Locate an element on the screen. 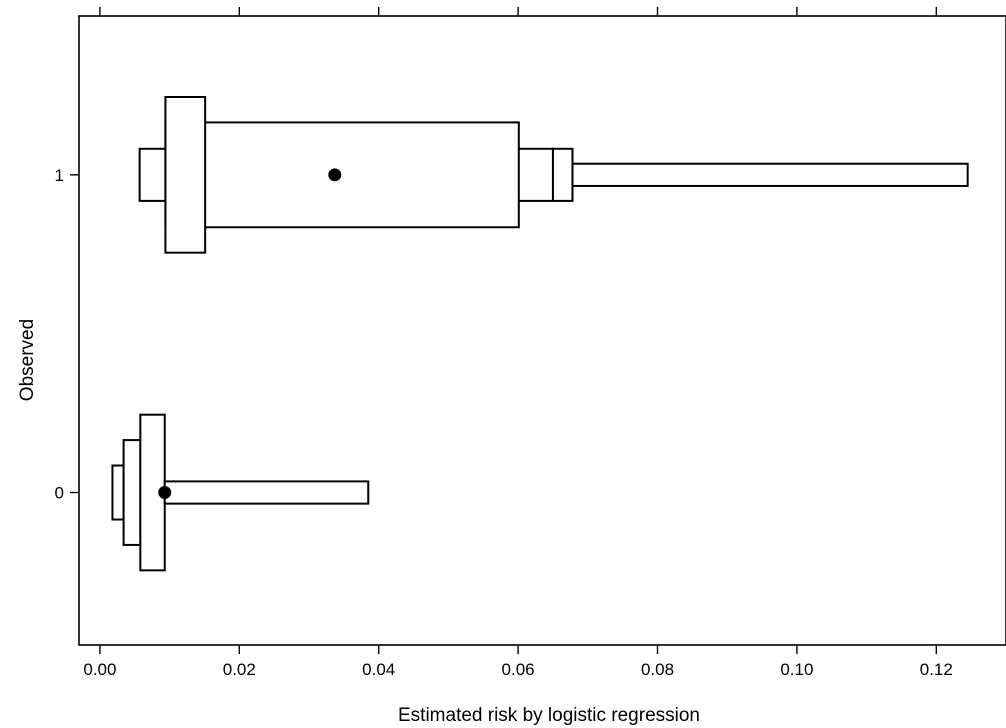 The image size is (1006, 728). category-0-group is located at coordinates (240, 492).